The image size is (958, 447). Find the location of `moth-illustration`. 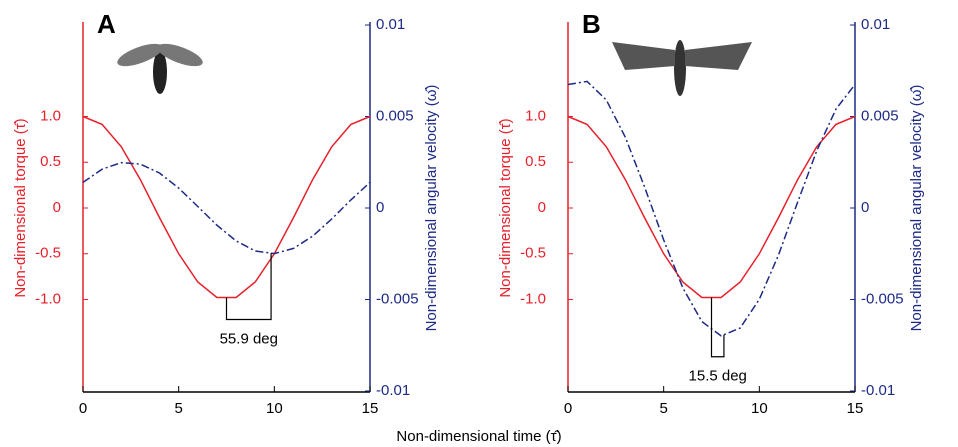

moth-illustration is located at coordinates (682, 68).